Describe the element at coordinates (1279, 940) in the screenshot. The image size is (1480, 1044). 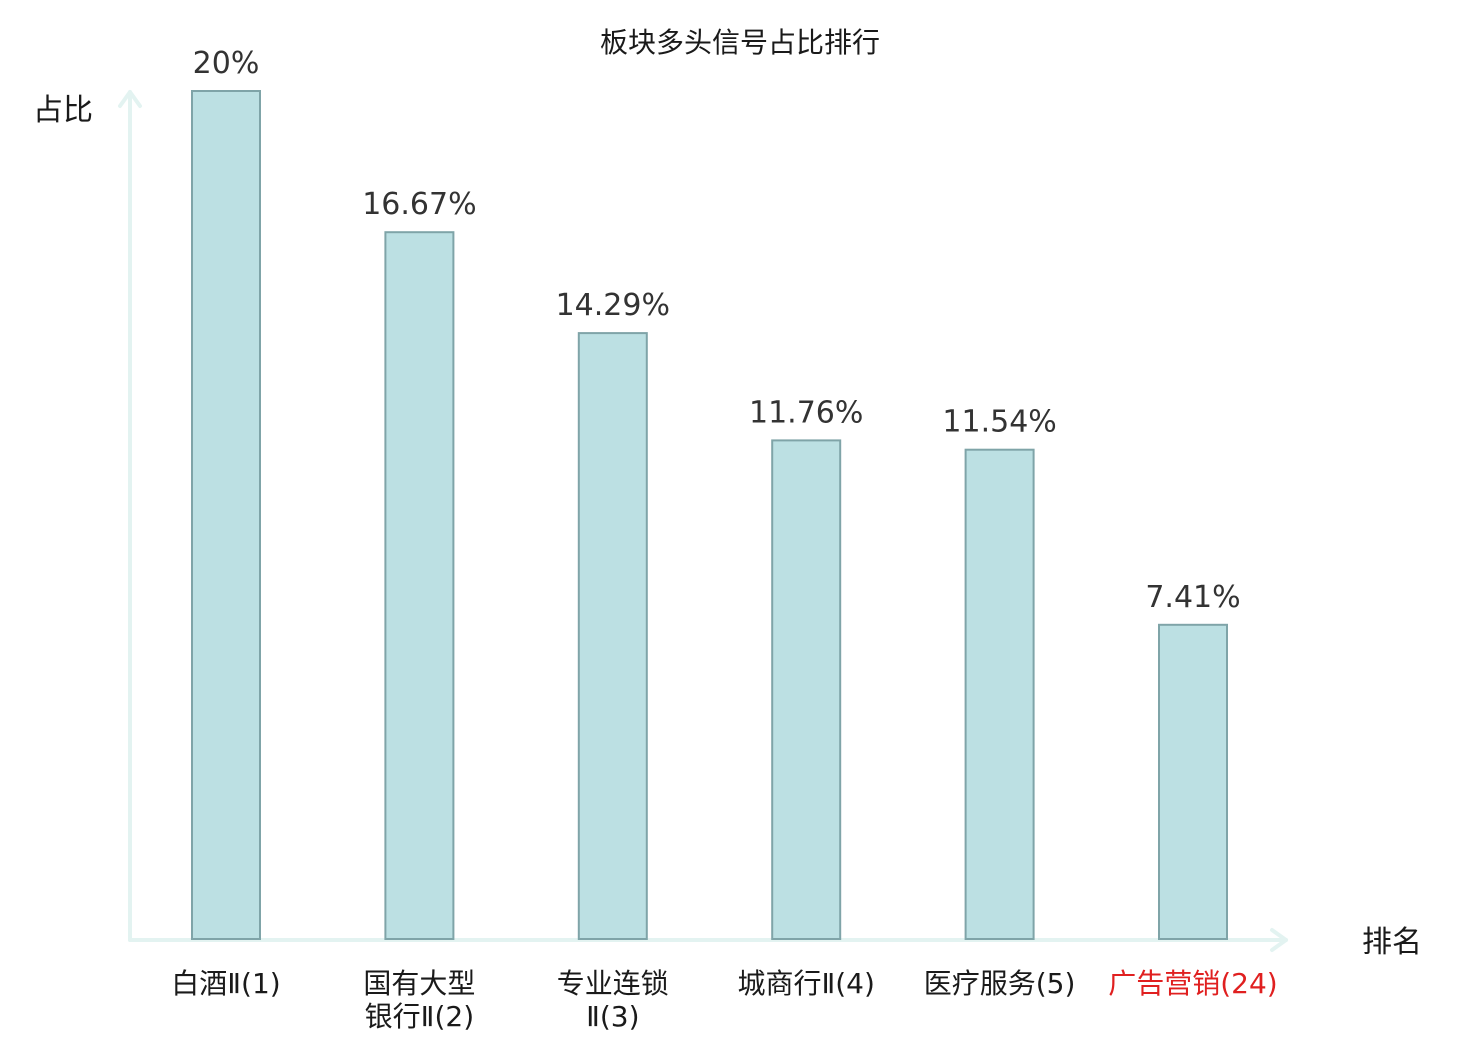
I see `x-axis-arrow` at that location.